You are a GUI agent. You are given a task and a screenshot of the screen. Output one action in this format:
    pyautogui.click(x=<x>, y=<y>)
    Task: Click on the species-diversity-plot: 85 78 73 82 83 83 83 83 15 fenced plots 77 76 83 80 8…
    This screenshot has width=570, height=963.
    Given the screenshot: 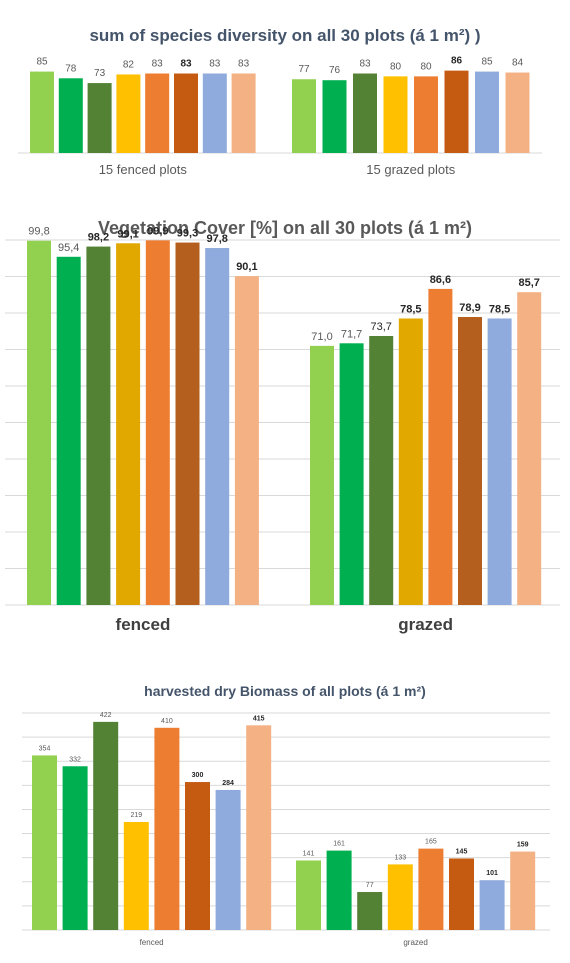 What is the action you would take?
    pyautogui.click(x=280, y=116)
    